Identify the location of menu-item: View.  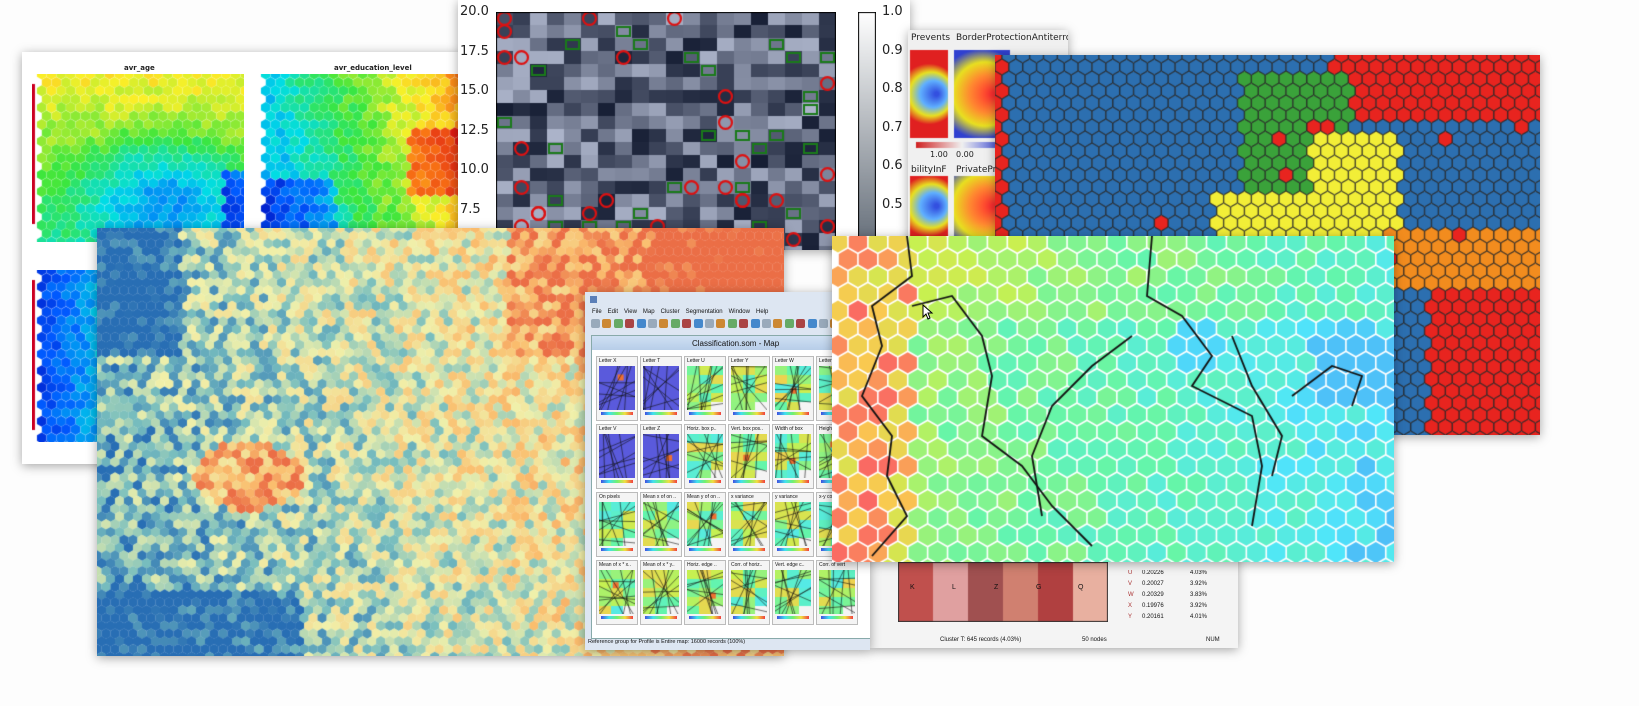
(630, 312).